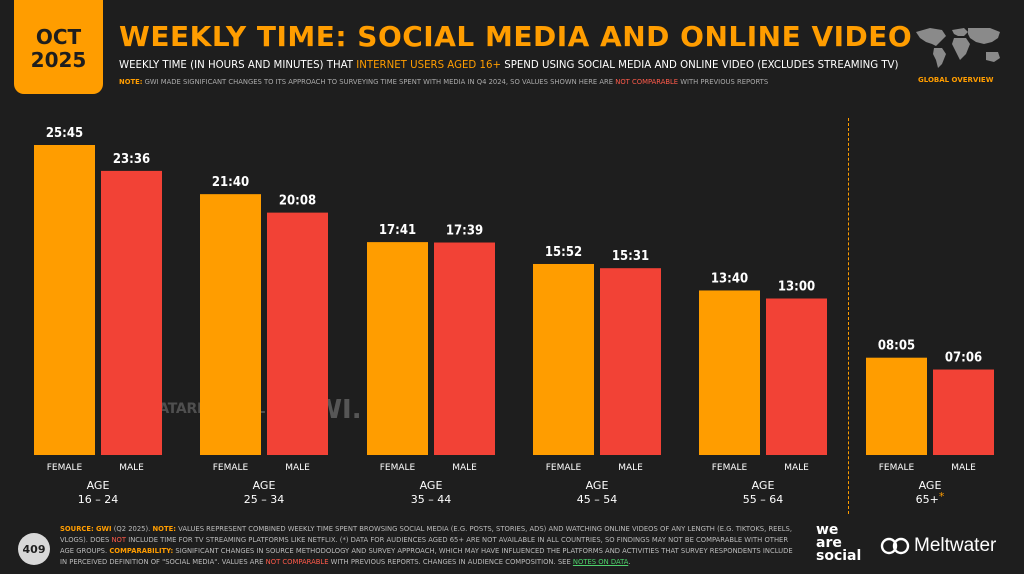  I want to click on data-label: 13:40, so click(729, 278).